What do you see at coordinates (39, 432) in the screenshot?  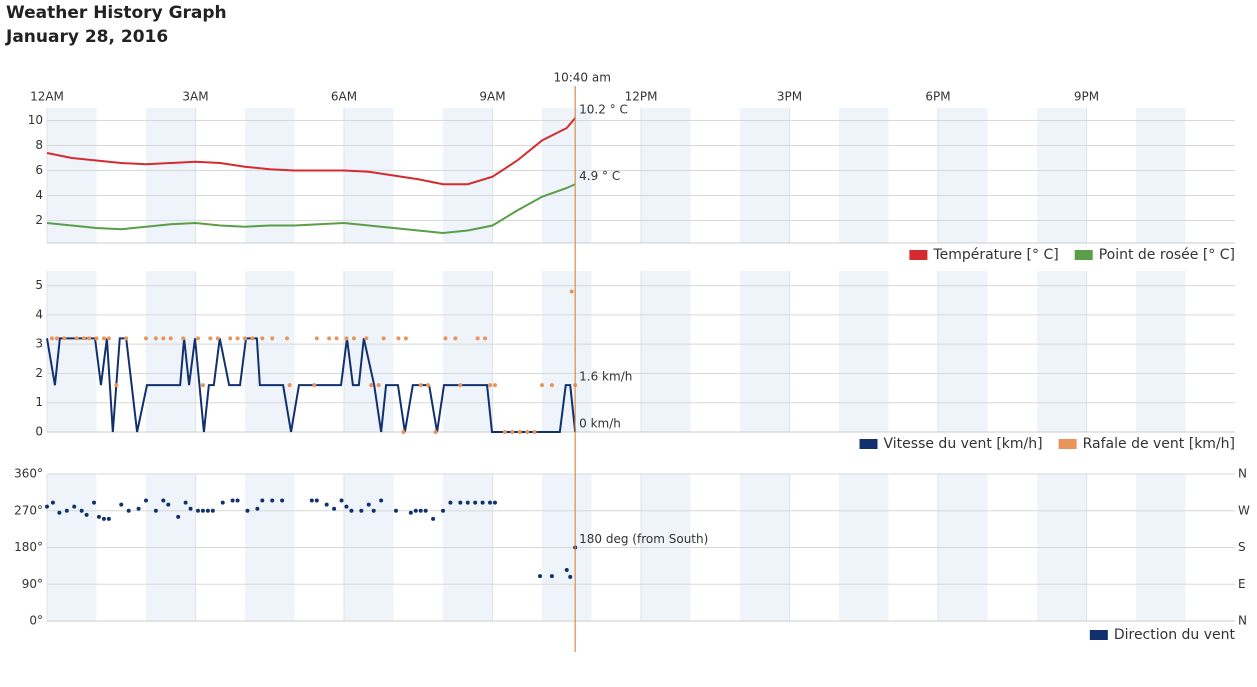 I see `y-tick-label: 0` at bounding box center [39, 432].